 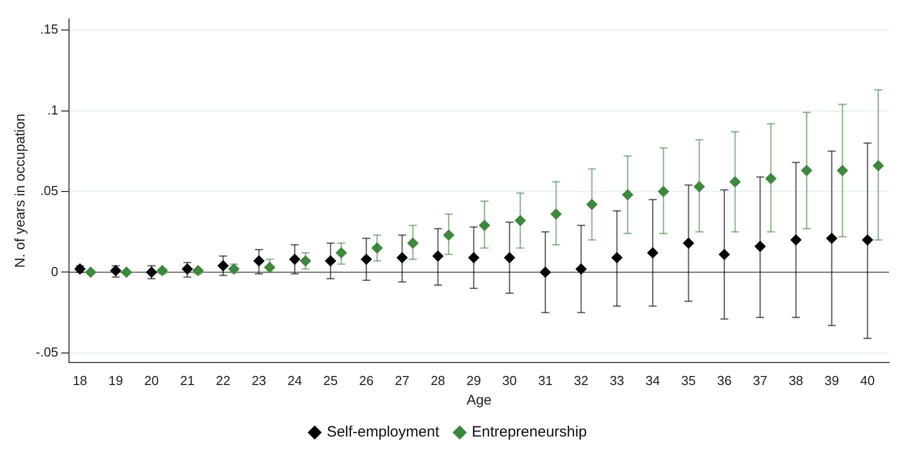 What do you see at coordinates (151, 380) in the screenshot?
I see `x-tick-label: 20` at bounding box center [151, 380].